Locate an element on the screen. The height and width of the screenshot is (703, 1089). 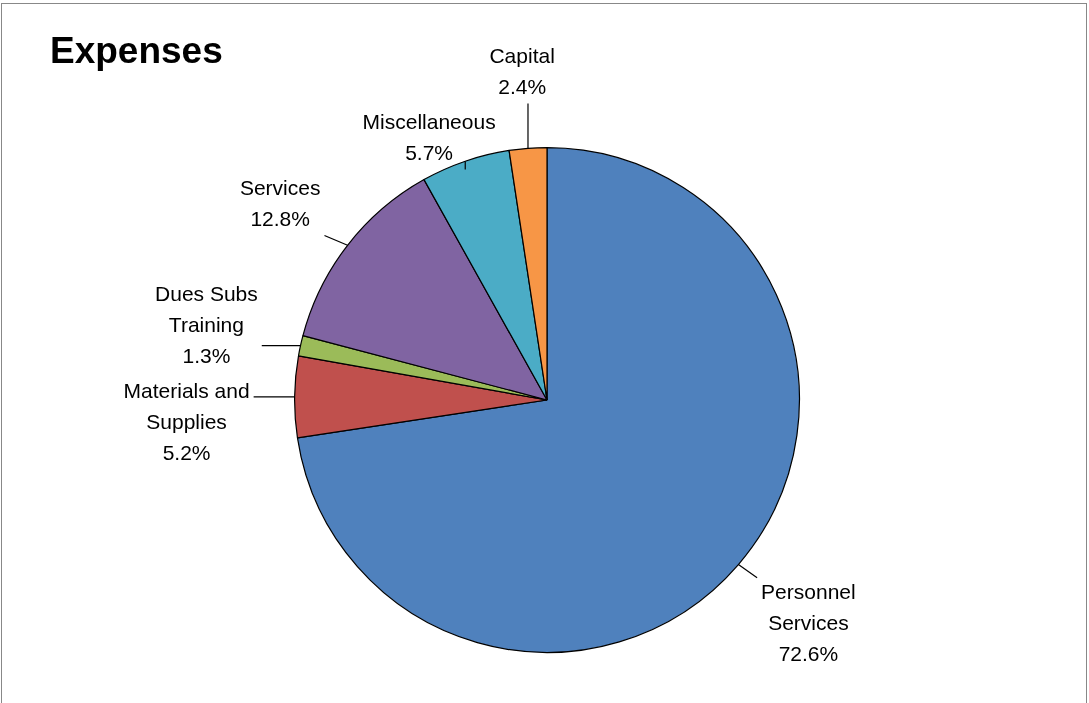
chart-title: Expenses is located at coordinates (136, 51).